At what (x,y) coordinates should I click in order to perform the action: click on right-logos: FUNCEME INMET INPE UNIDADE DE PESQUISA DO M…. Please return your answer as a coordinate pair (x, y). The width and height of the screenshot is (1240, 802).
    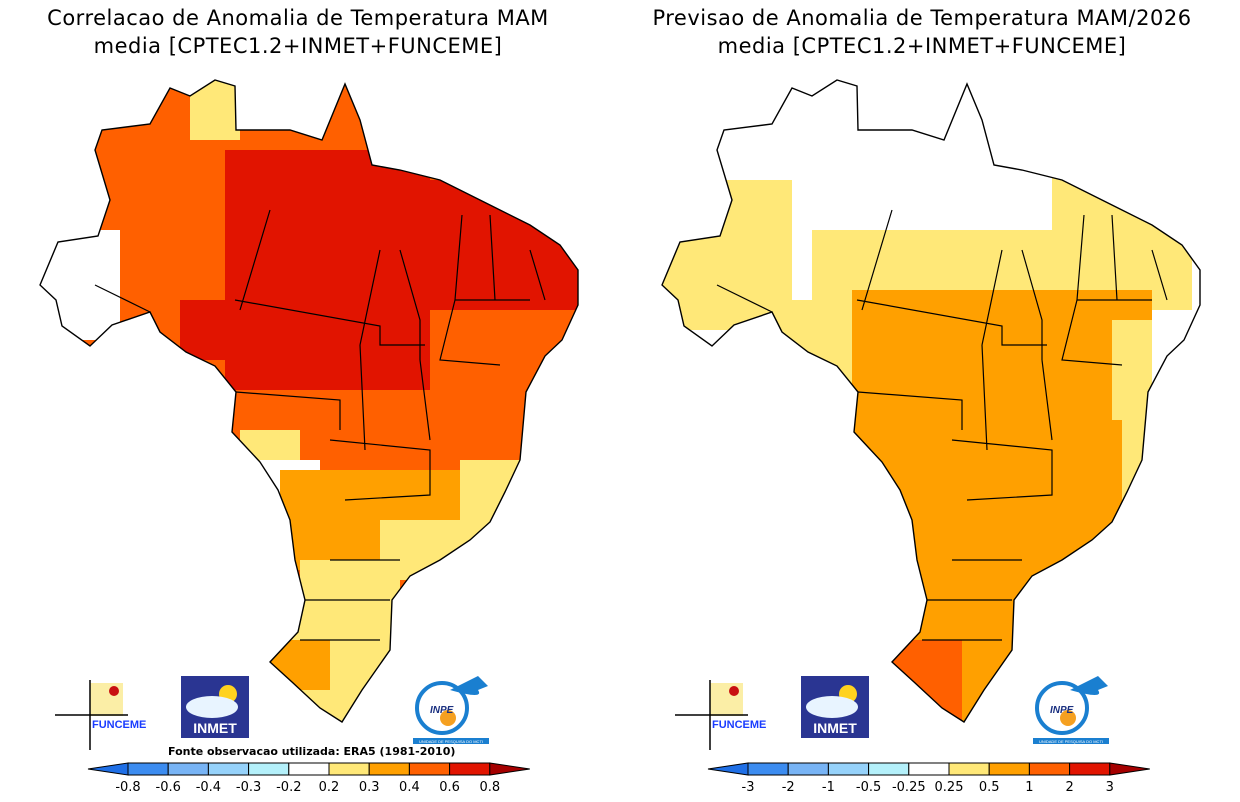
    Looking at the image, I should click on (892, 713).